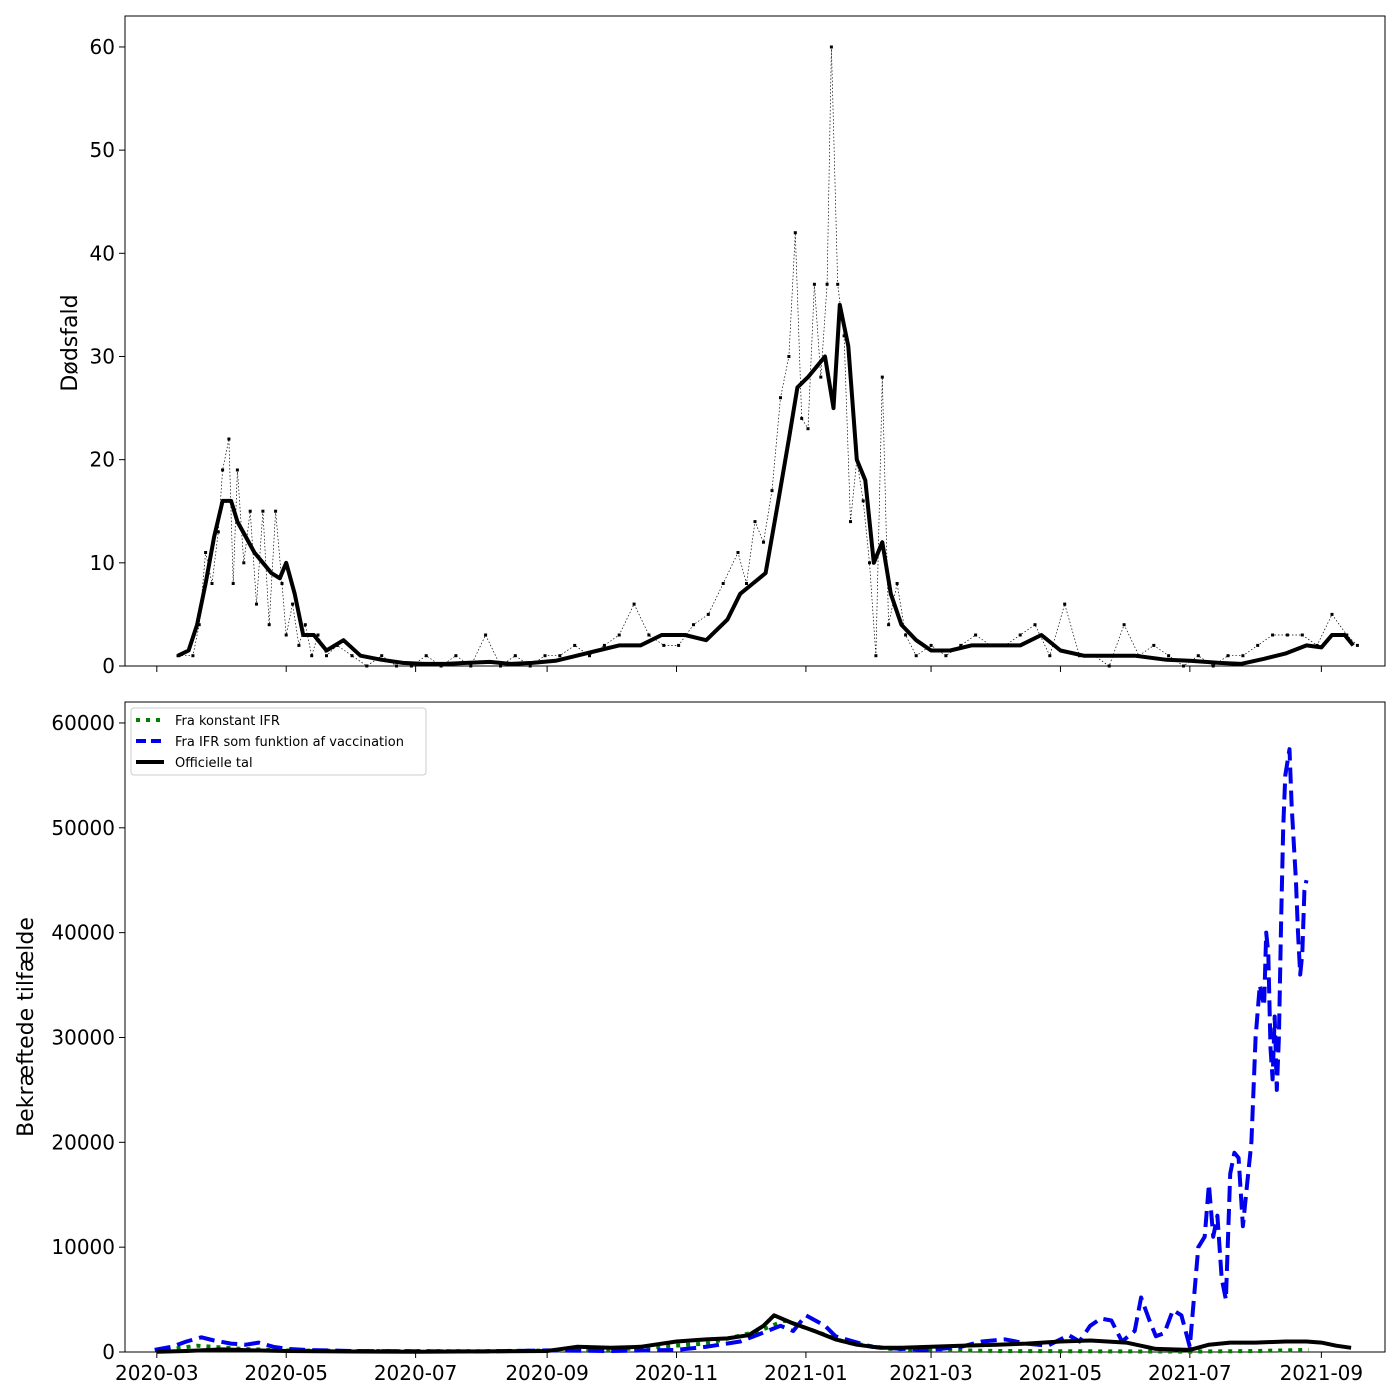  What do you see at coordinates (83, 723) in the screenshot?
I see `cases-y-tick-label: 60000` at bounding box center [83, 723].